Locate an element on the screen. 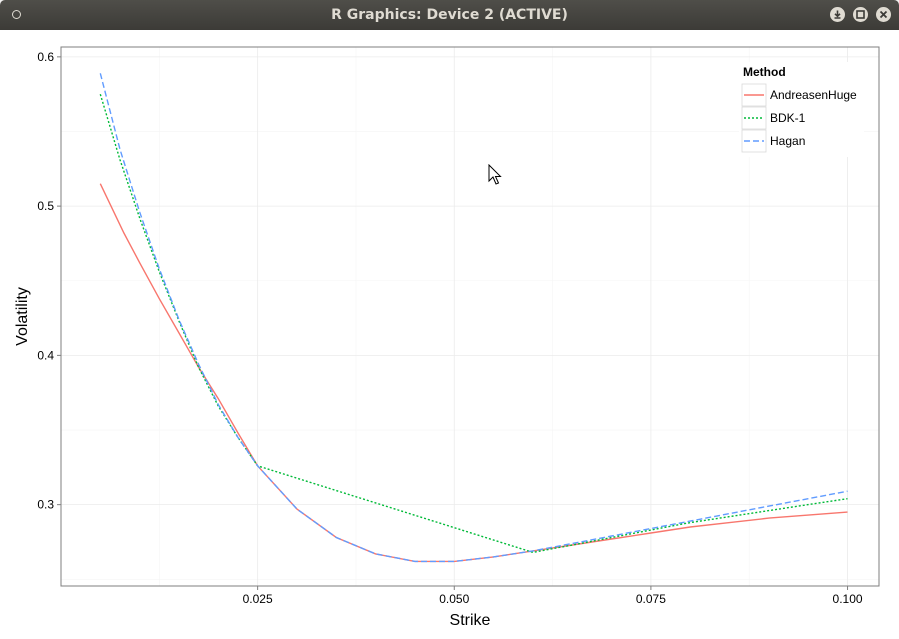  maximize-button is located at coordinates (860, 14).